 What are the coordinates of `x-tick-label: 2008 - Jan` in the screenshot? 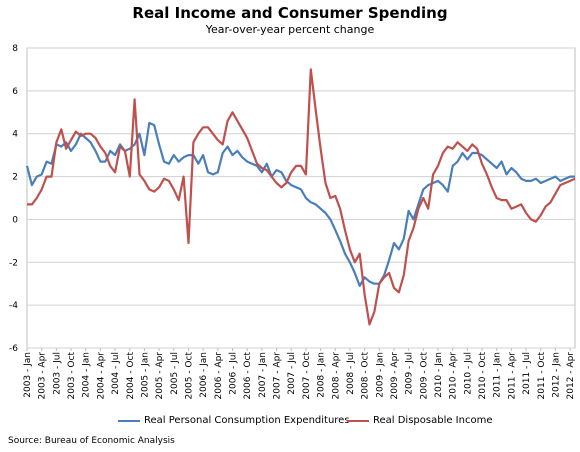 It's located at (322, 375).